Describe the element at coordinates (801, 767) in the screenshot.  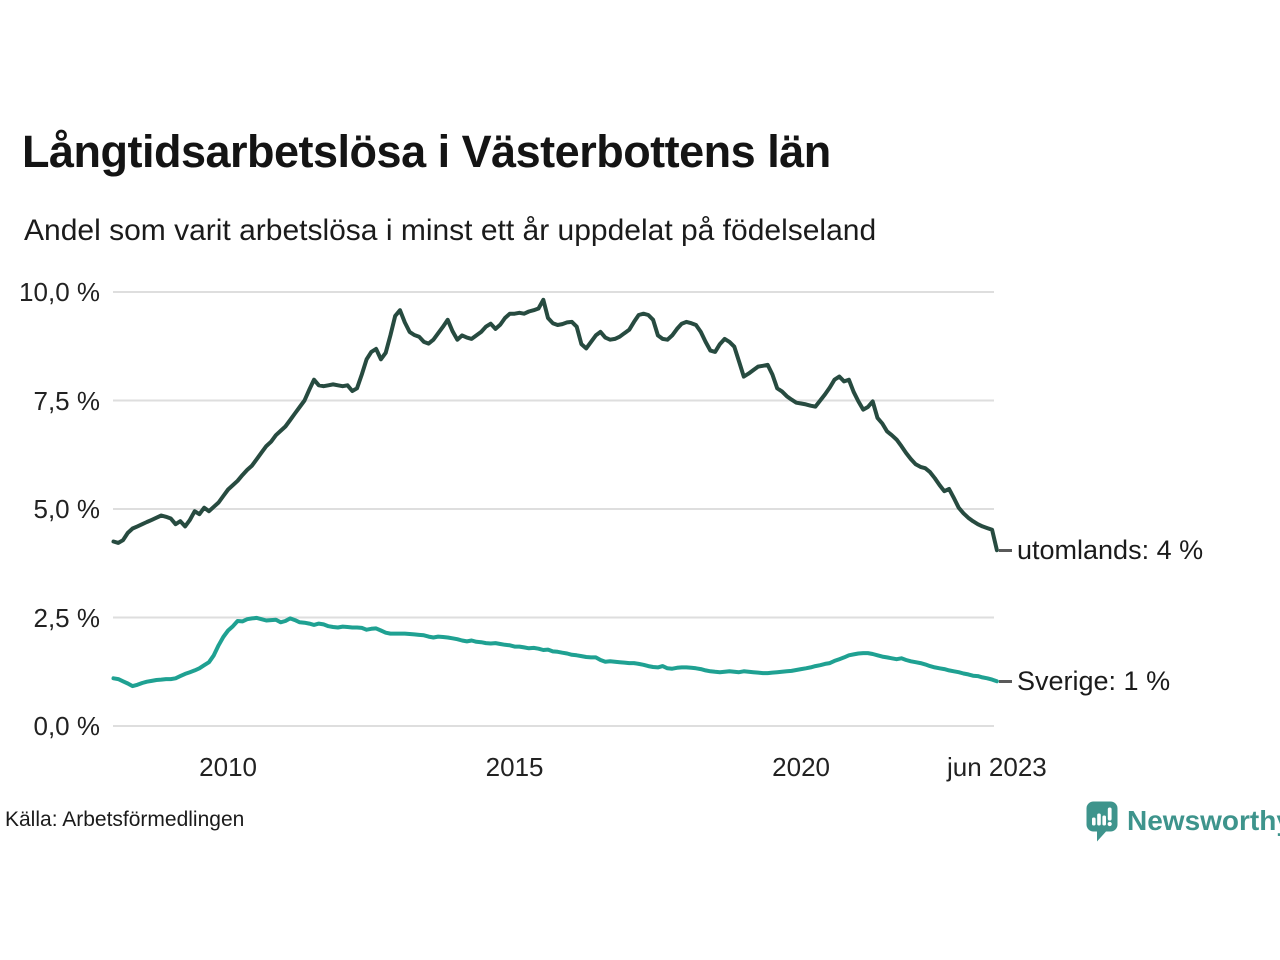
I see `x-axis-tick-label: 2020` at that location.